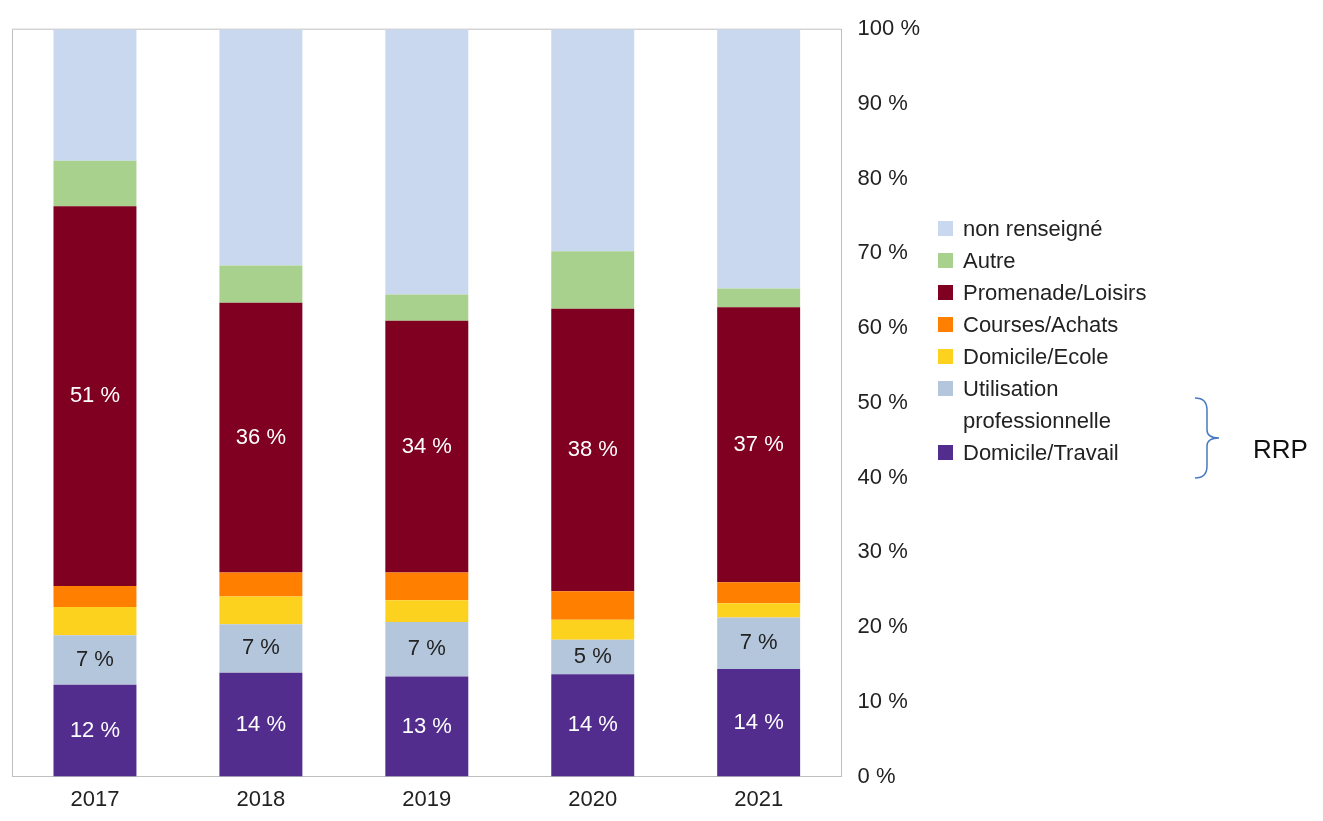 This screenshot has width=1323, height=821. What do you see at coordinates (876, 775) in the screenshot?
I see `y-tick-label: 0 %` at bounding box center [876, 775].